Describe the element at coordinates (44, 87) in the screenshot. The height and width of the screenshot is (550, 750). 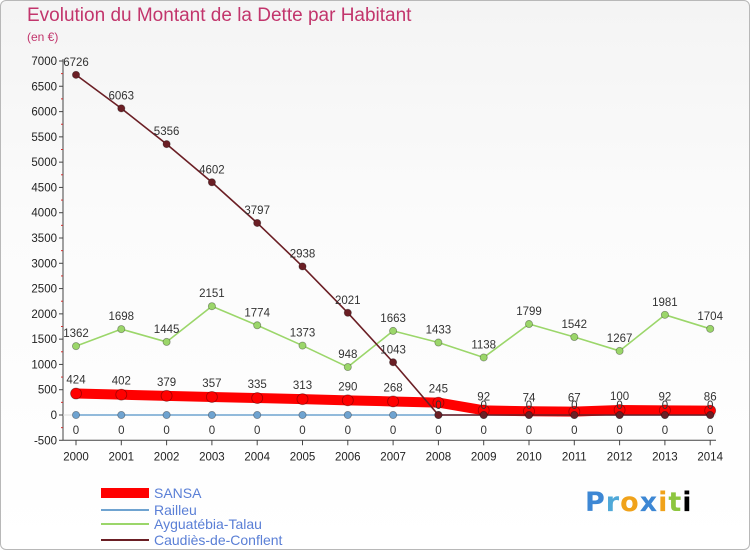
I see `y-tick-label: 6500` at that location.